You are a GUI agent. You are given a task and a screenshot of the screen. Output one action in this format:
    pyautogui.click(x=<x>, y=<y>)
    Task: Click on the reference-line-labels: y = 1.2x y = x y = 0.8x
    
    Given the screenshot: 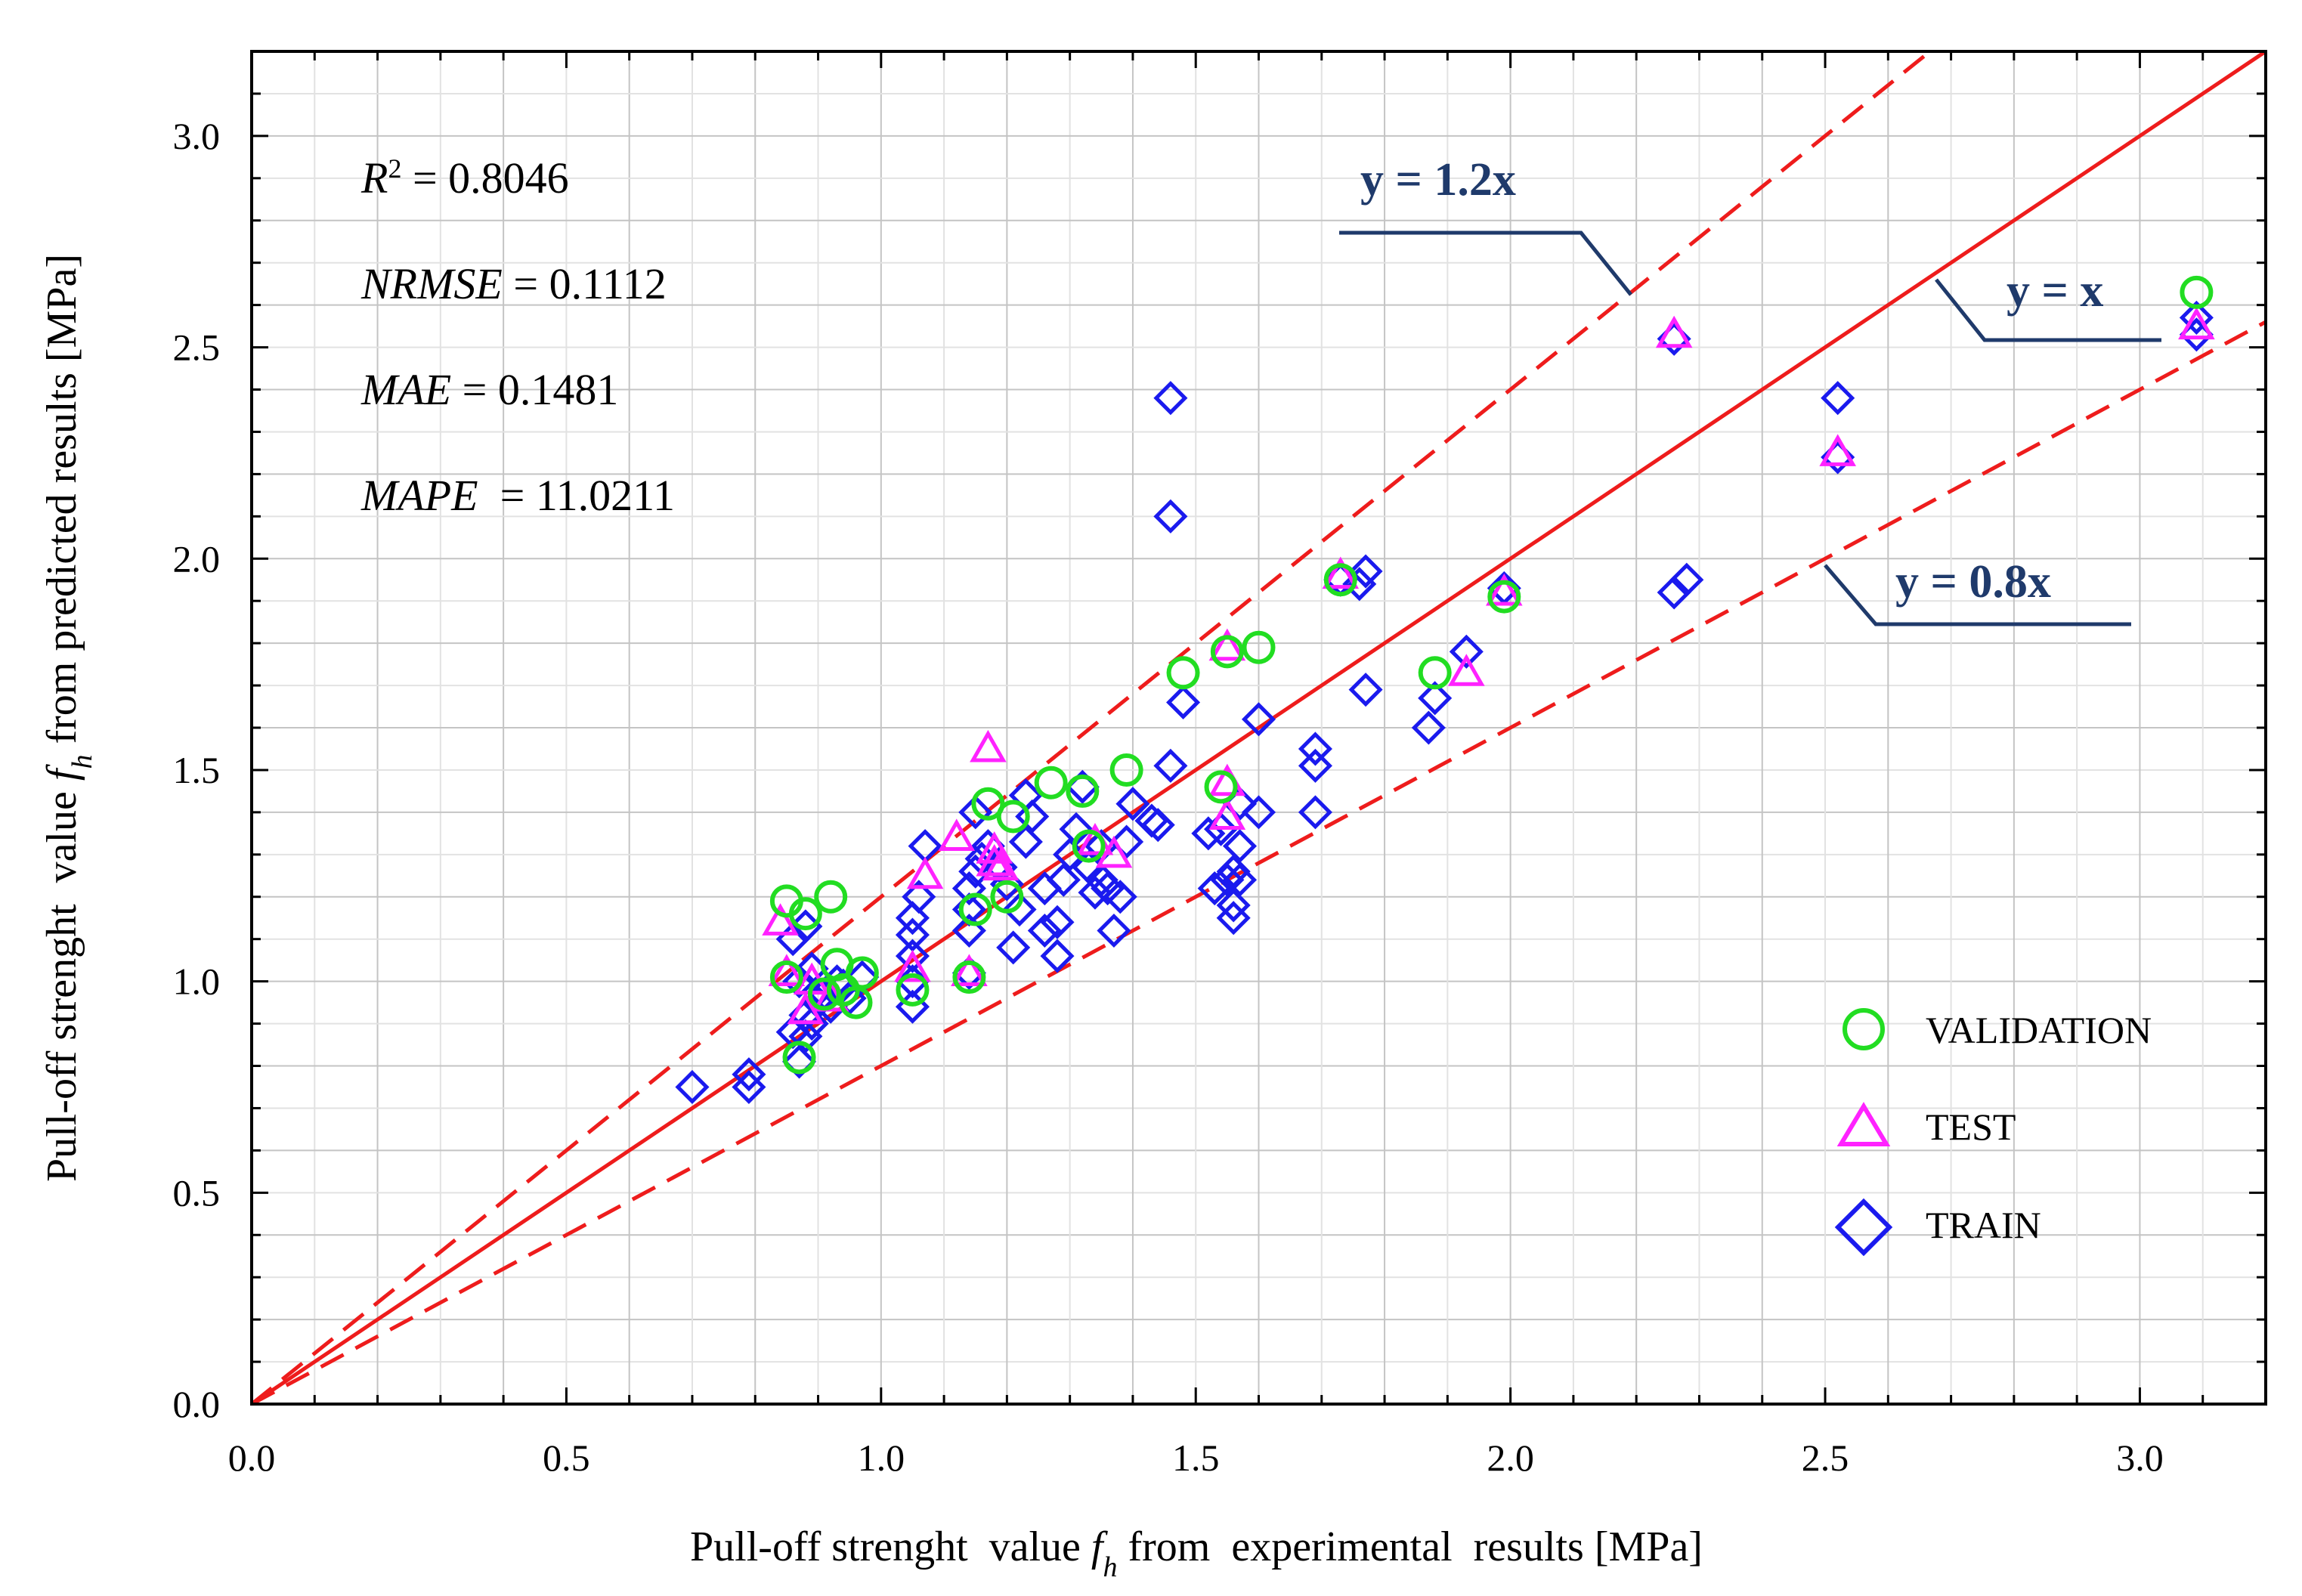 What is the action you would take?
    pyautogui.click(x=1750, y=390)
    